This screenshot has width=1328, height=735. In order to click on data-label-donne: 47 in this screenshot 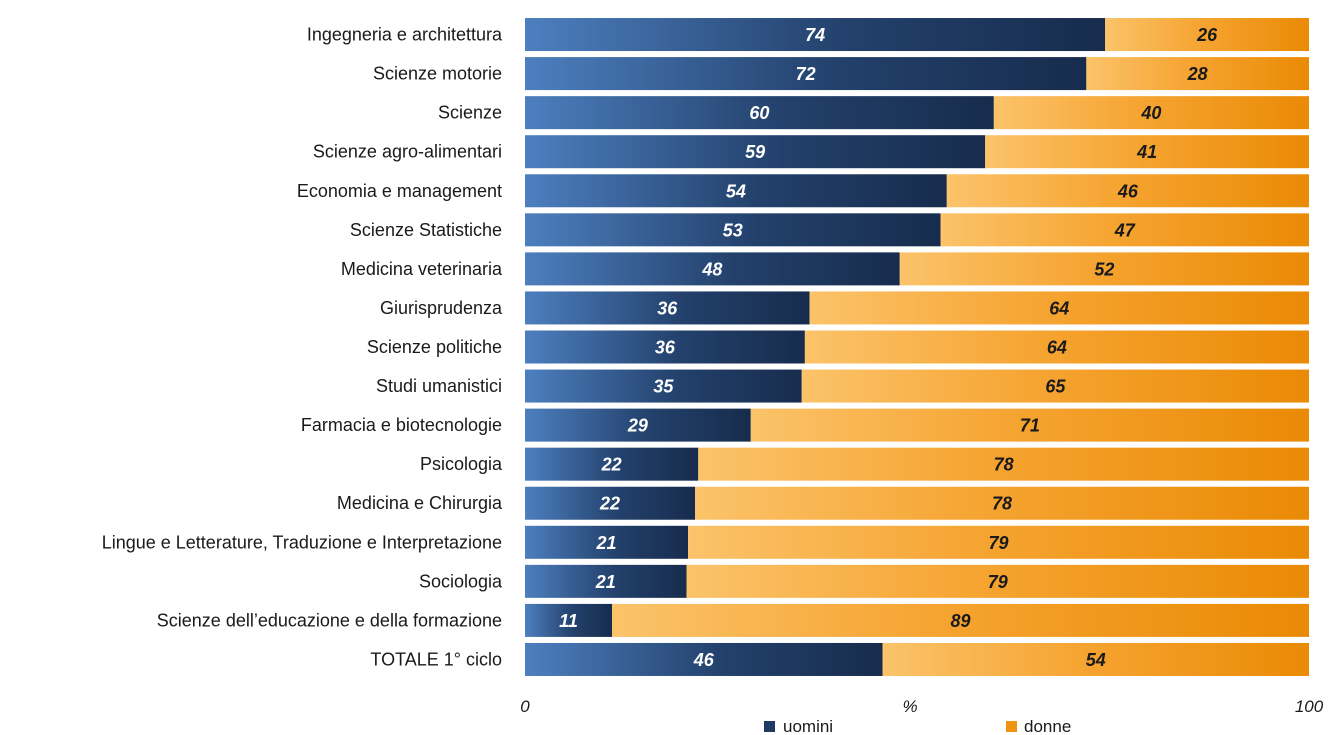, I will do `click(1125, 230)`.